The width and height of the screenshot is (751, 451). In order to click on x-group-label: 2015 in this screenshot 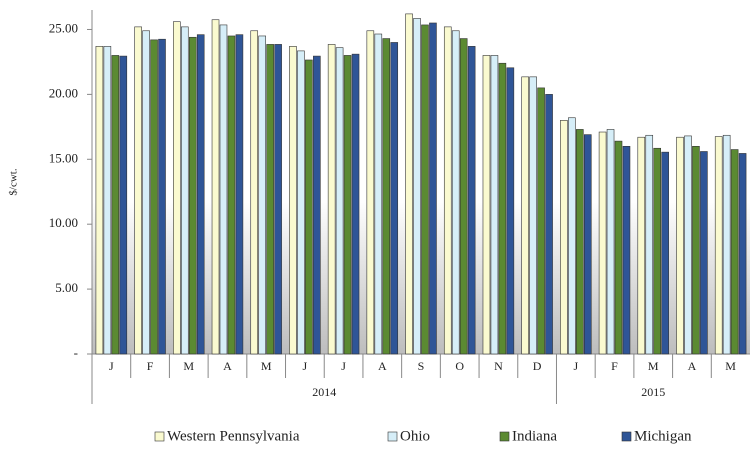, I will do `click(653, 392)`.